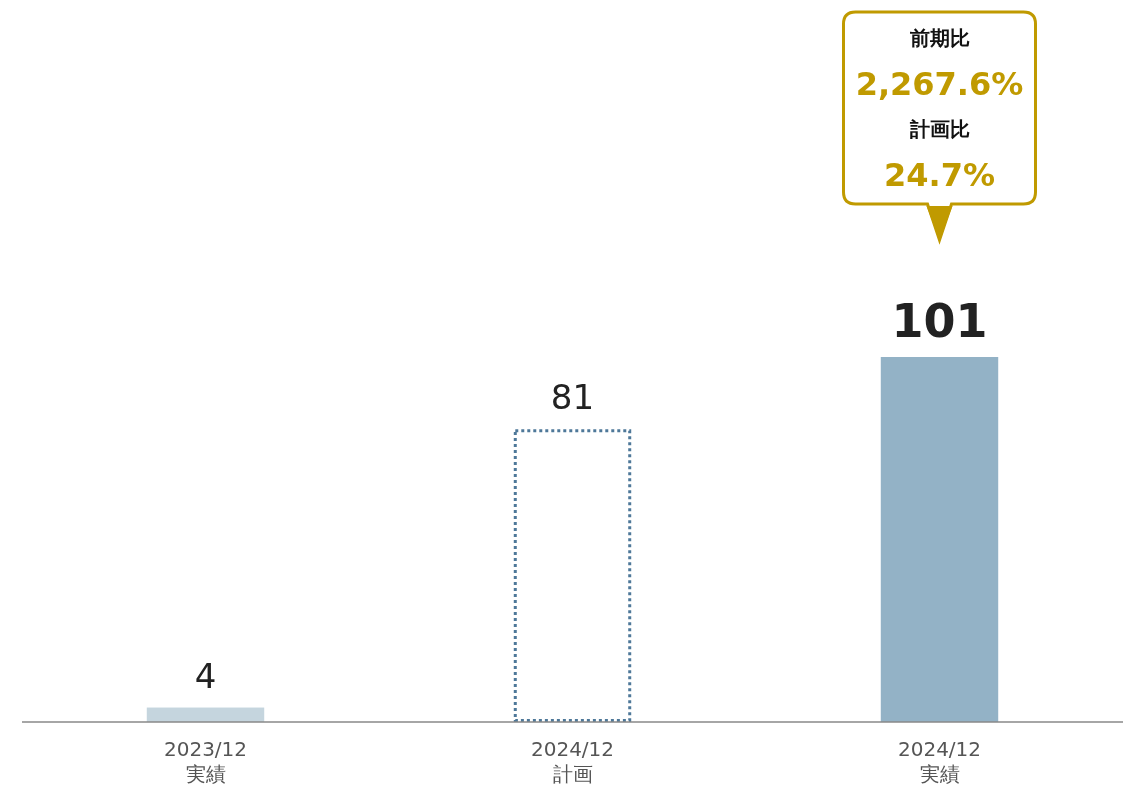  Describe the element at coordinates (939, 129) in the screenshot. I see `text: 計画比` at that location.